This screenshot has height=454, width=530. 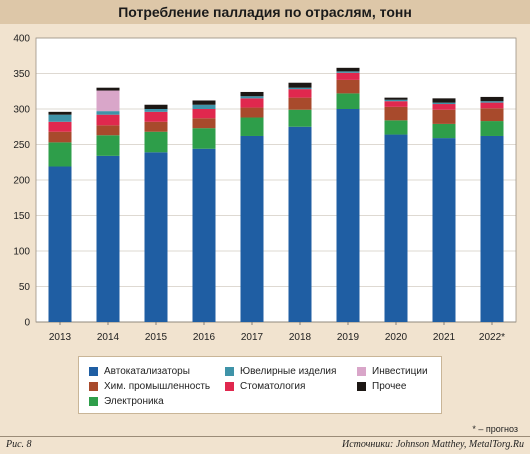 I want to click on legend-label: Ювелирные изделия, so click(x=288, y=371).